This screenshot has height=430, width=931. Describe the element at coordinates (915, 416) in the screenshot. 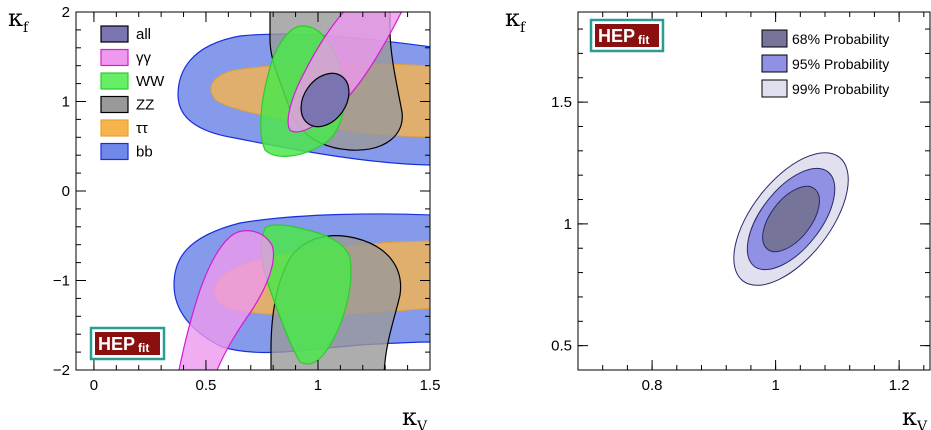

I see `right-xlabel: κV` at that location.